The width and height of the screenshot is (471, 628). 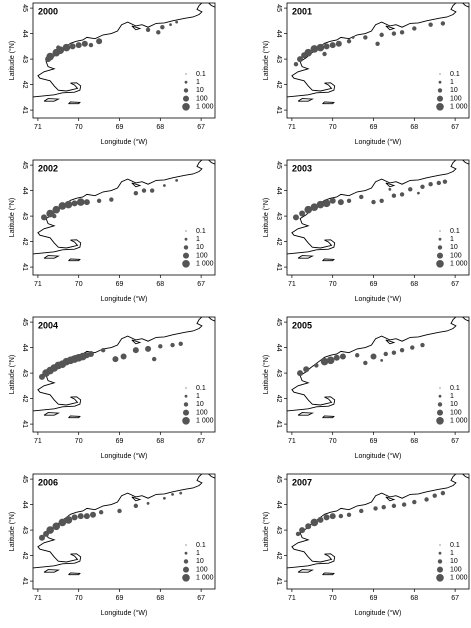 I want to click on panel-title: 2002, so click(x=48, y=168).